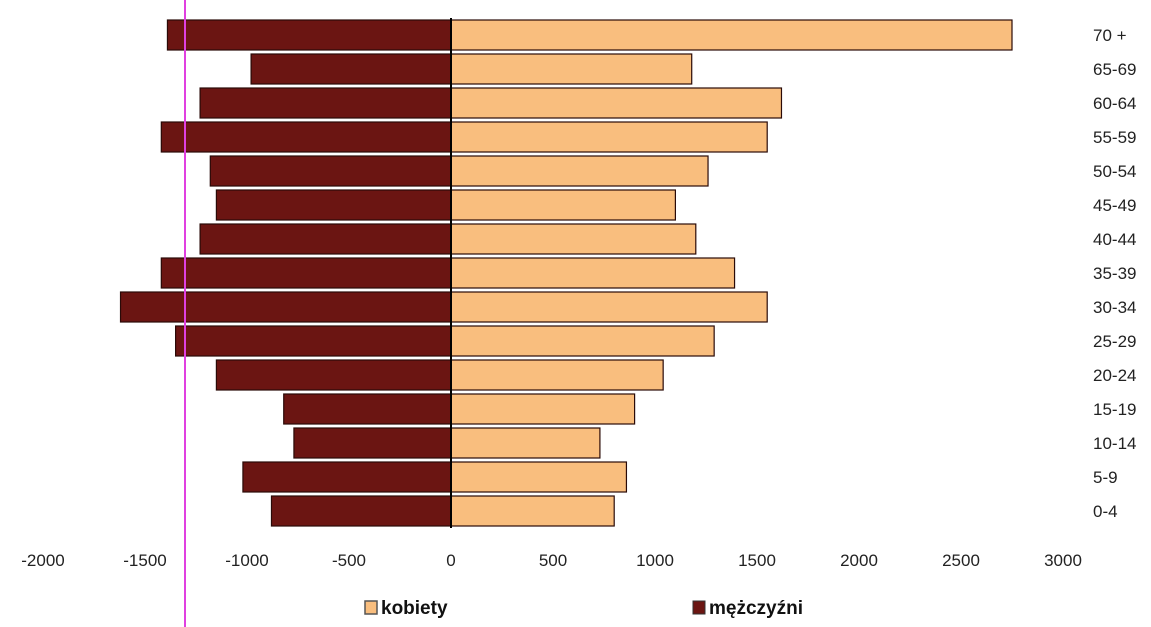 Image resolution: width=1151 pixels, height=627 pixels. What do you see at coordinates (1114, 375) in the screenshot?
I see `category-label-10: 20-24` at bounding box center [1114, 375].